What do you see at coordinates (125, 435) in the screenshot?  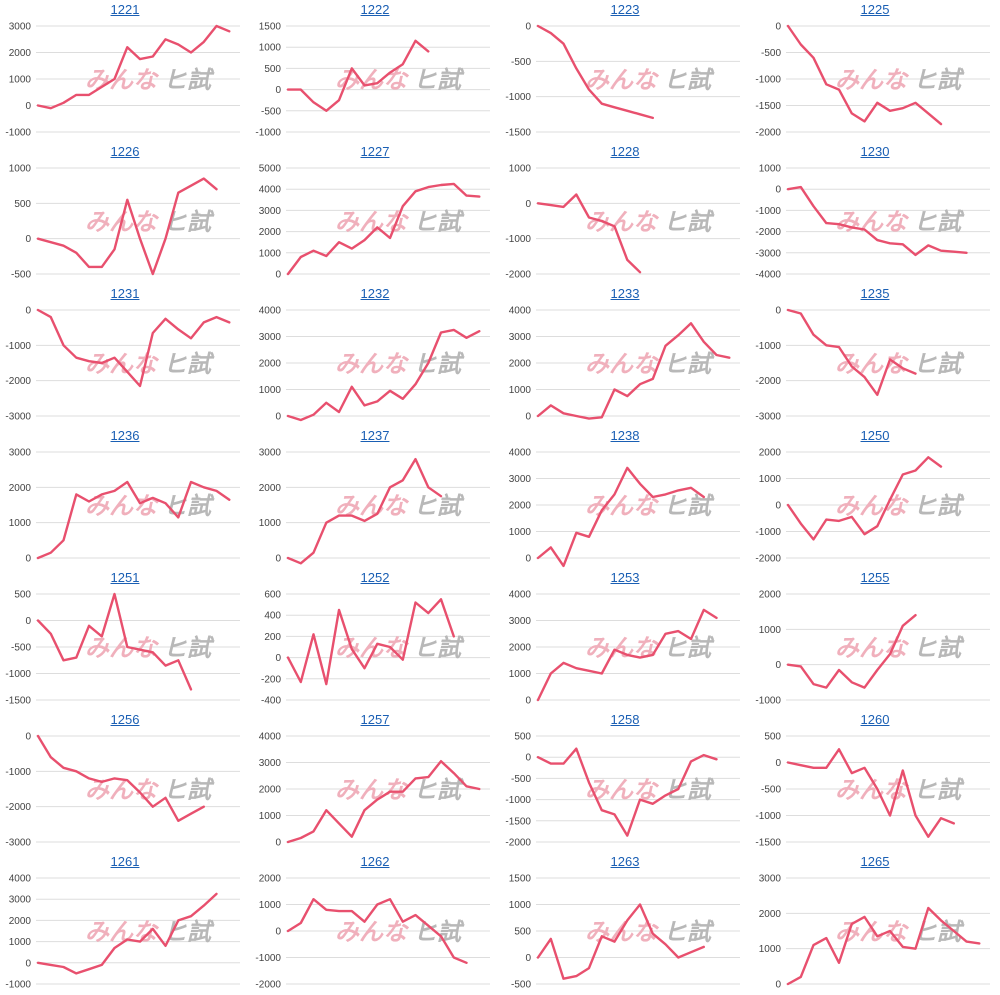 I see `chart-title-link: 1236` at bounding box center [125, 435].